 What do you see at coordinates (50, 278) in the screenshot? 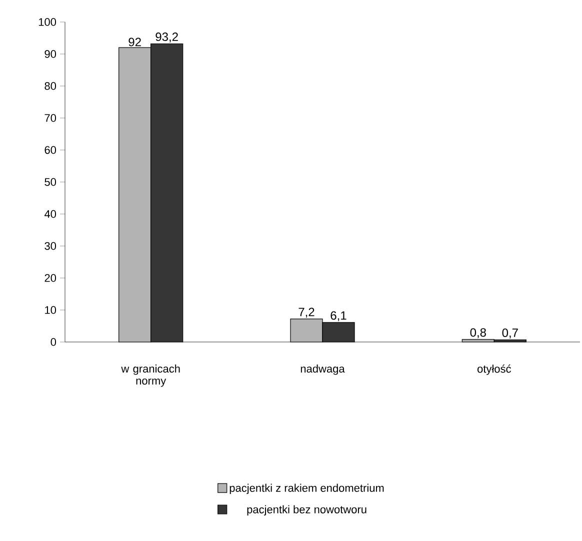
I see `y-tick-label: 20` at bounding box center [50, 278].